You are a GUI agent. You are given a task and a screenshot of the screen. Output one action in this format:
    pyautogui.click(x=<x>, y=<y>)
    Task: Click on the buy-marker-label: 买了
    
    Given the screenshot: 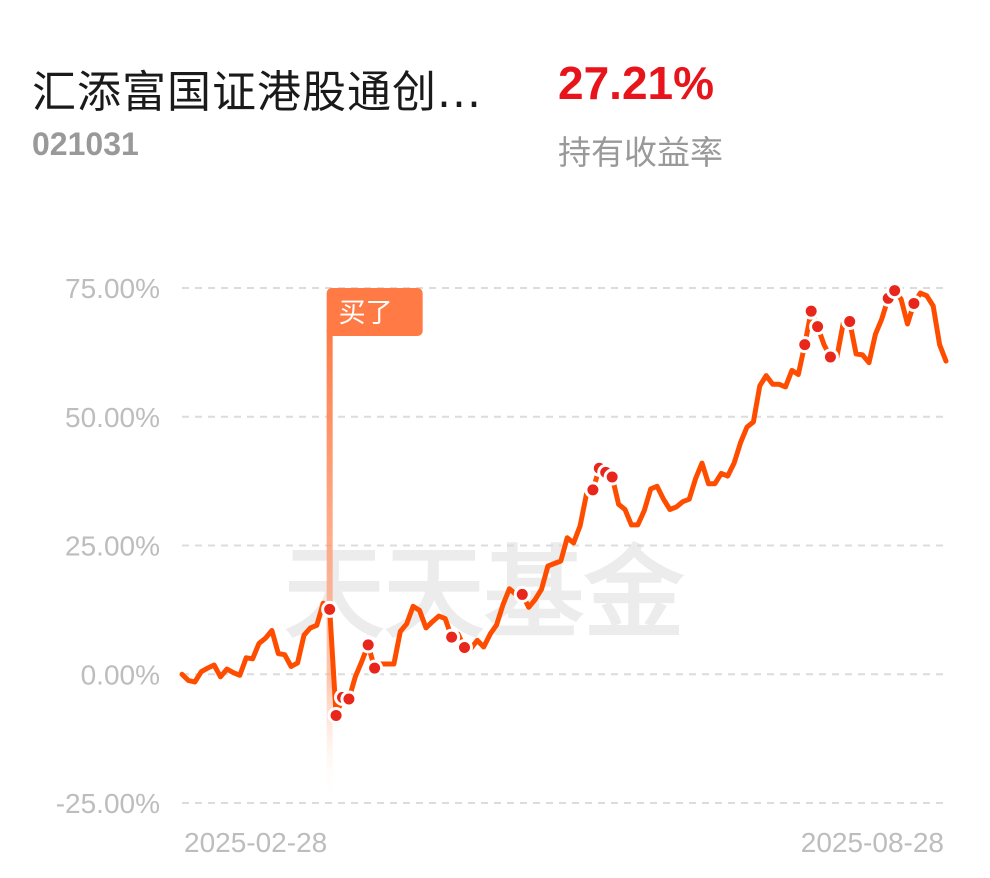 What is the action you would take?
    pyautogui.click(x=366, y=313)
    